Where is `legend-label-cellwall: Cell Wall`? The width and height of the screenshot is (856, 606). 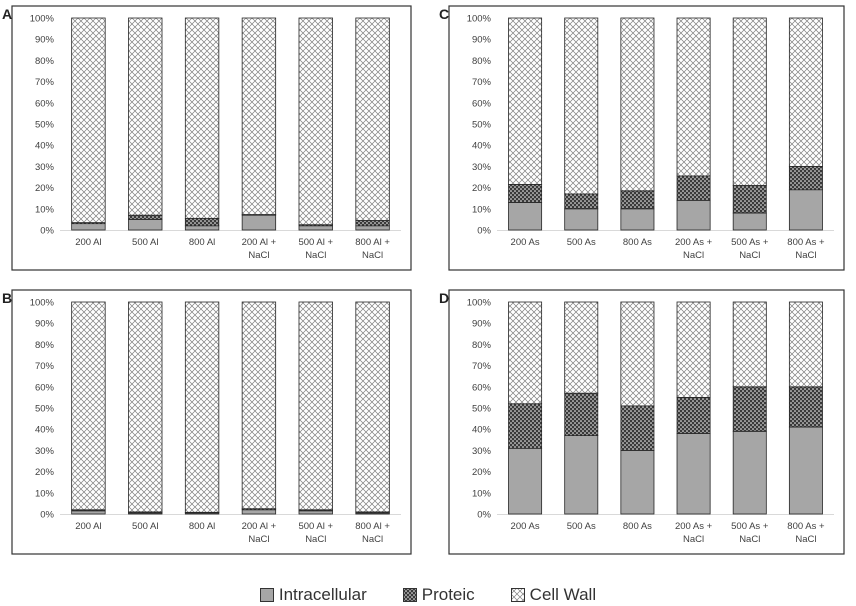 legend-label-cellwall: Cell Wall is located at coordinates (563, 594).